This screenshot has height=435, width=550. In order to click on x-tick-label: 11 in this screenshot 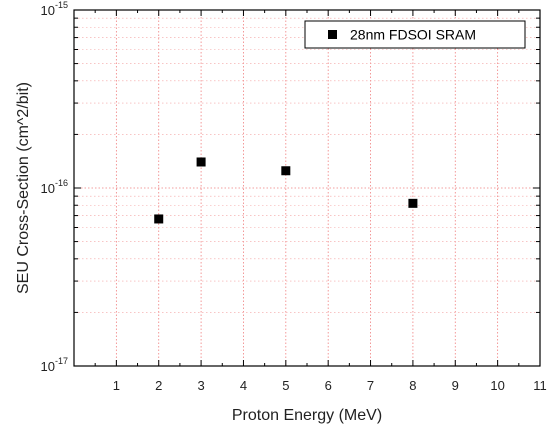, I will do `click(540, 385)`.